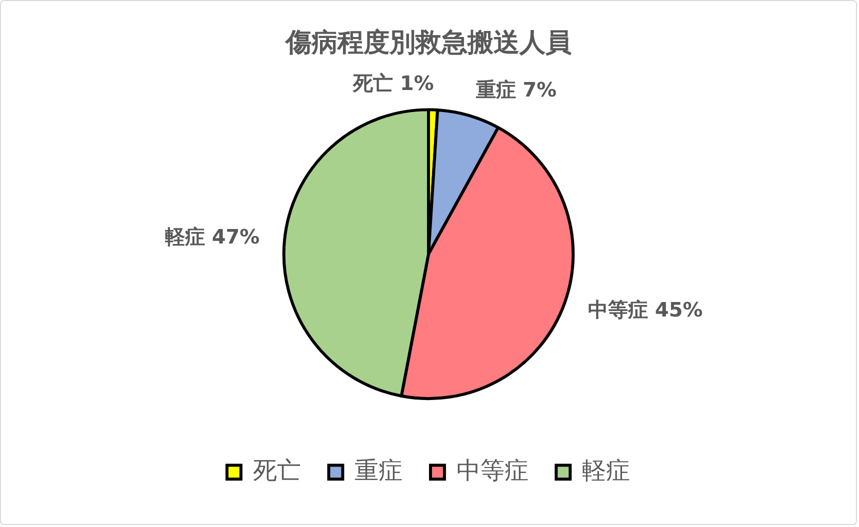 Image resolution: width=859 pixels, height=527 pixels. Describe the element at coordinates (428, 43) in the screenshot. I see `chart-title: 傷病程度別救急搬送人員` at that location.